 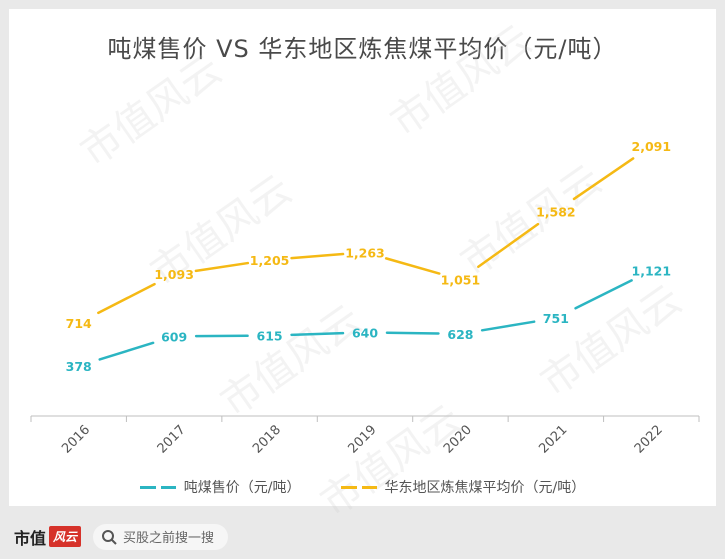 What do you see at coordinates (365, 252) in the screenshot?
I see `data-label: 1,263` at bounding box center [365, 252].